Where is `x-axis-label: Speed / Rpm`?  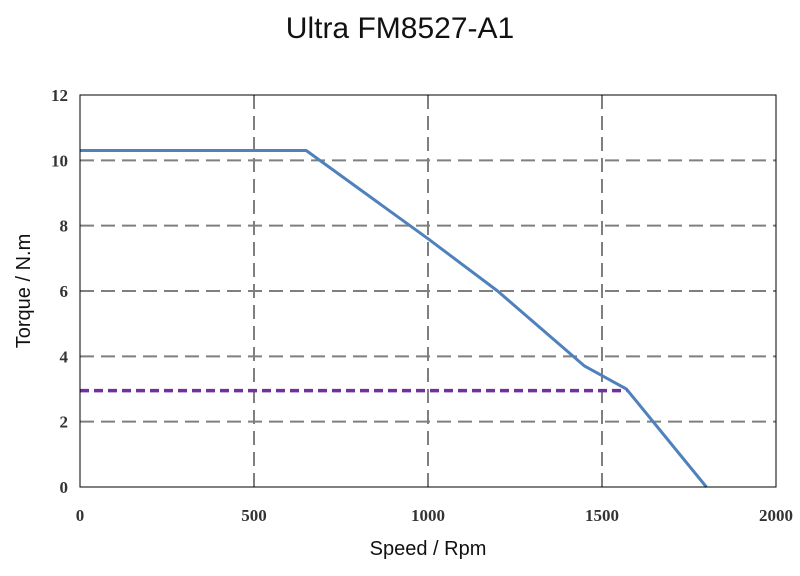
x-axis-label: Speed / Rpm is located at coordinates (428, 549).